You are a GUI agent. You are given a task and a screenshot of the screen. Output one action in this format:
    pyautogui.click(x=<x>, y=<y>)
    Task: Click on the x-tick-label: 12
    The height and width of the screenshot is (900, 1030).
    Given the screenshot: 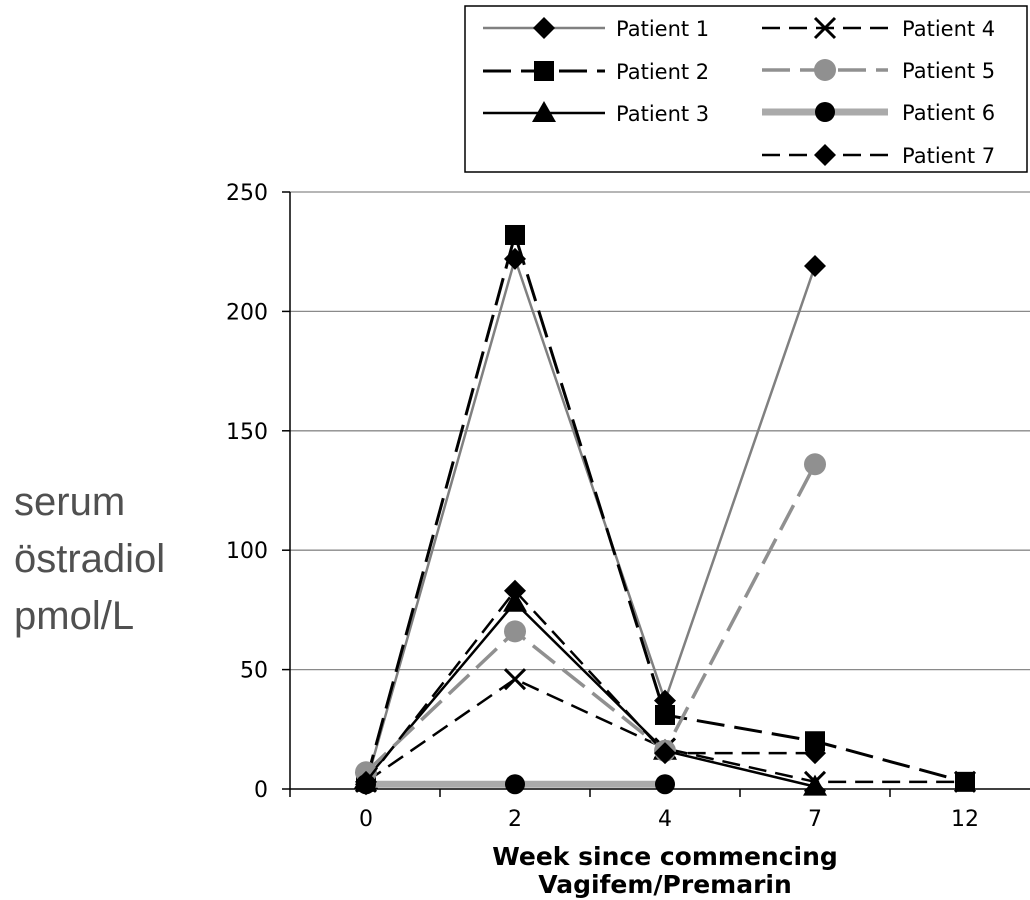 What is the action you would take?
    pyautogui.click(x=965, y=819)
    